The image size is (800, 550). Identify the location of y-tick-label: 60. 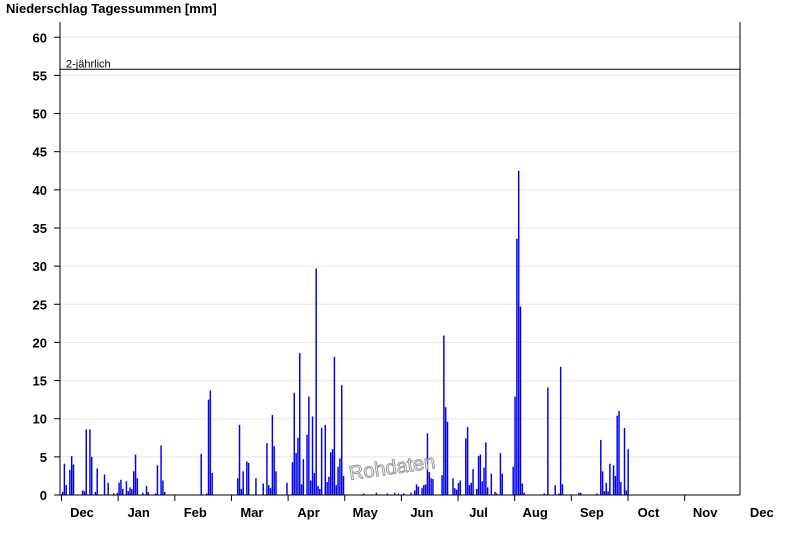
(40, 37).